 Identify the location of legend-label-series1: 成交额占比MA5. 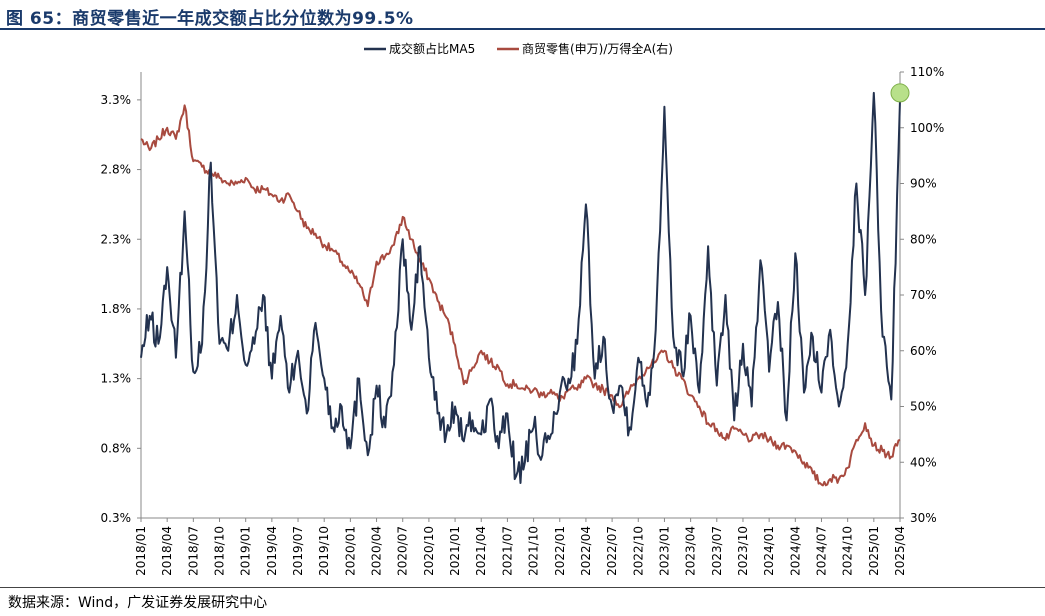
(432, 48).